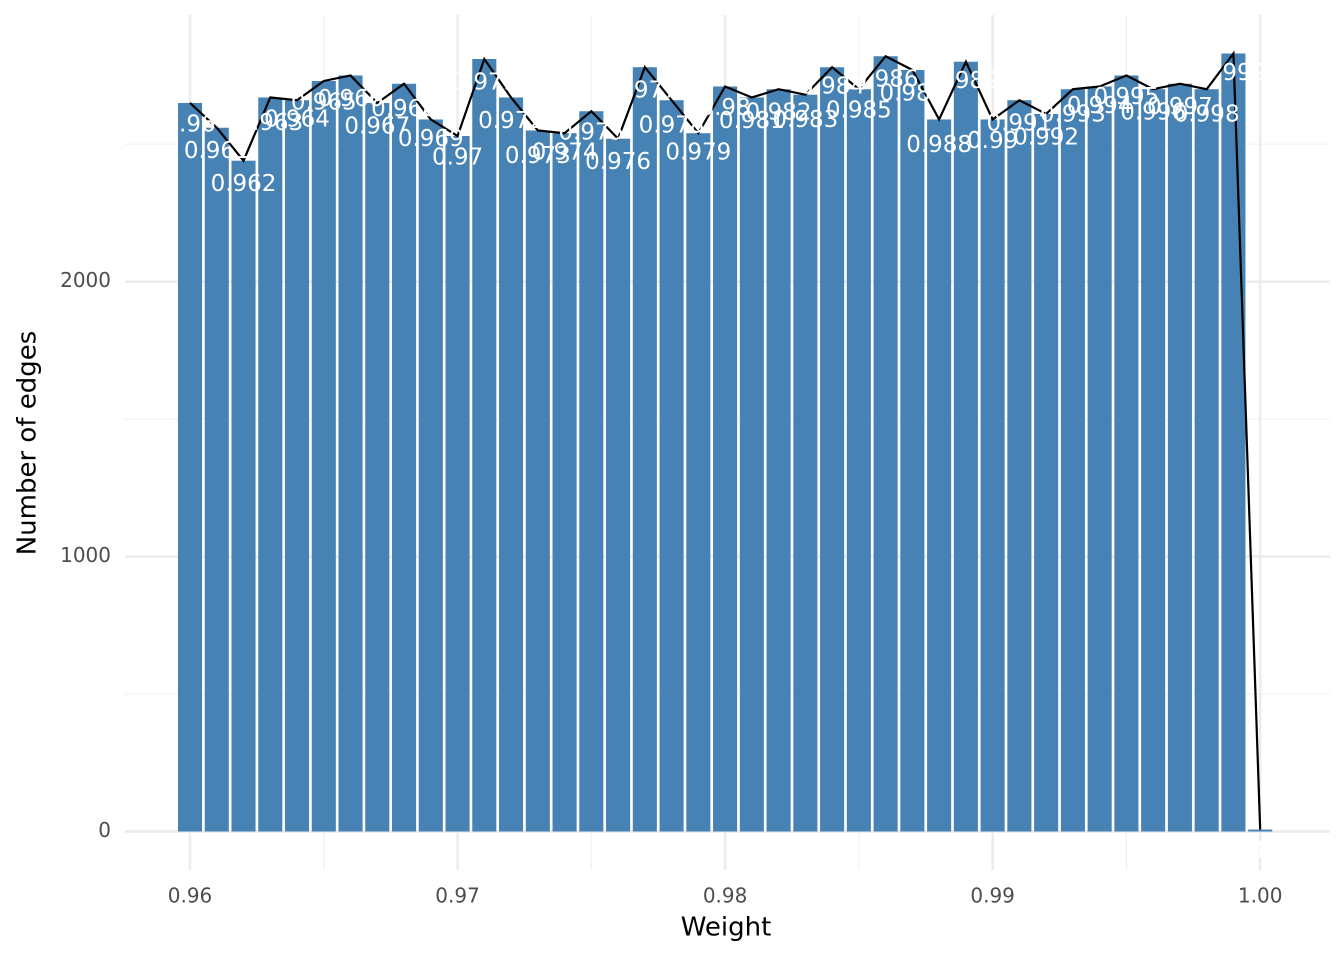  What do you see at coordinates (591, 133) in the screenshot?
I see `bar-label: 0.975` at bounding box center [591, 133].